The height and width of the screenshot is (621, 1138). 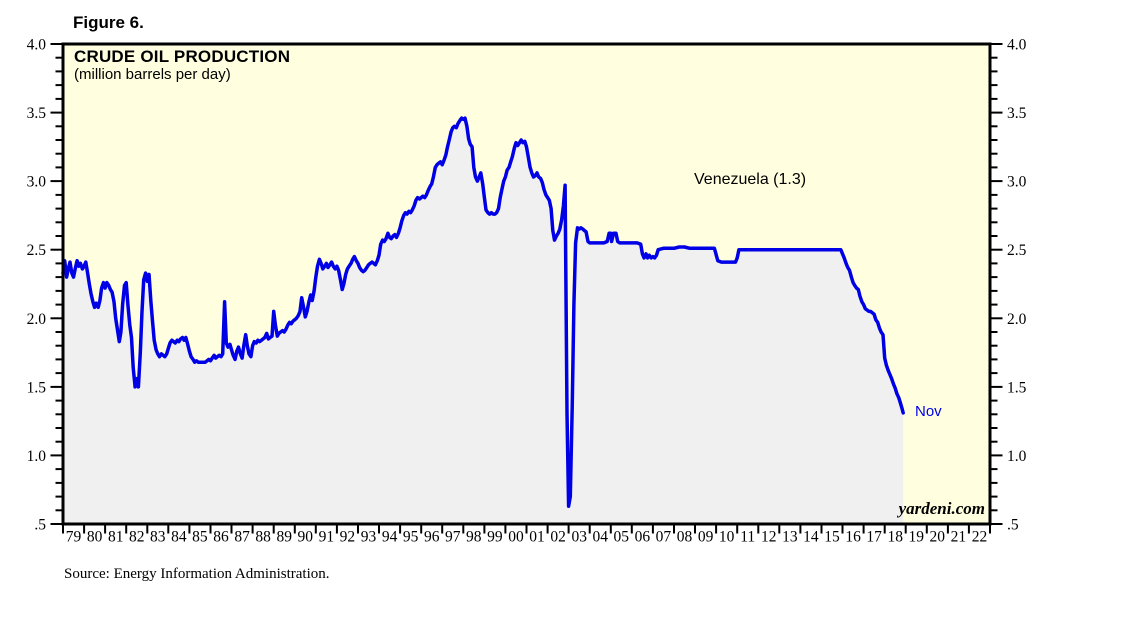 I want to click on x-axis-label: 95, so click(x=411, y=537).